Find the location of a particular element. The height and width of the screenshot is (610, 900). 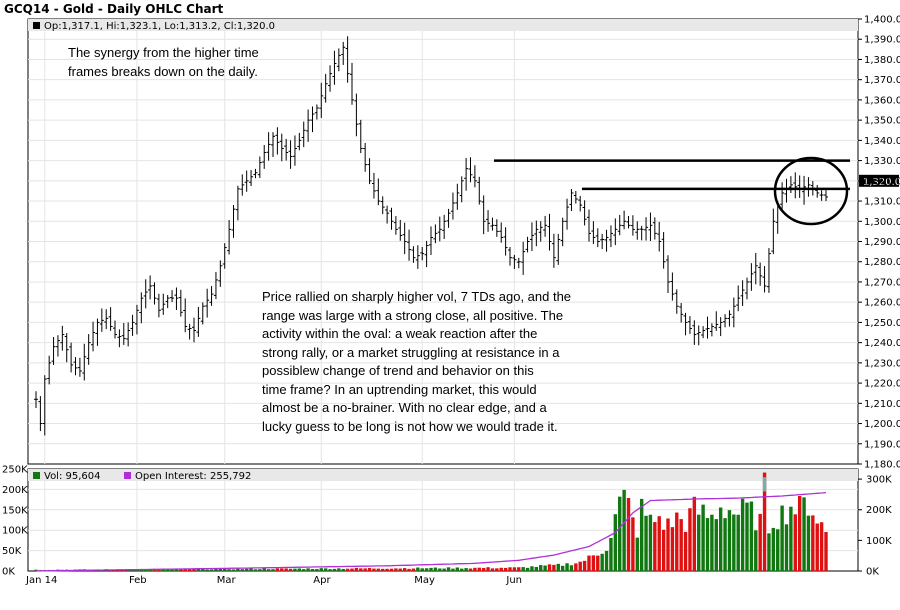

price-tick-label: 1,350.0 is located at coordinates (882, 121).